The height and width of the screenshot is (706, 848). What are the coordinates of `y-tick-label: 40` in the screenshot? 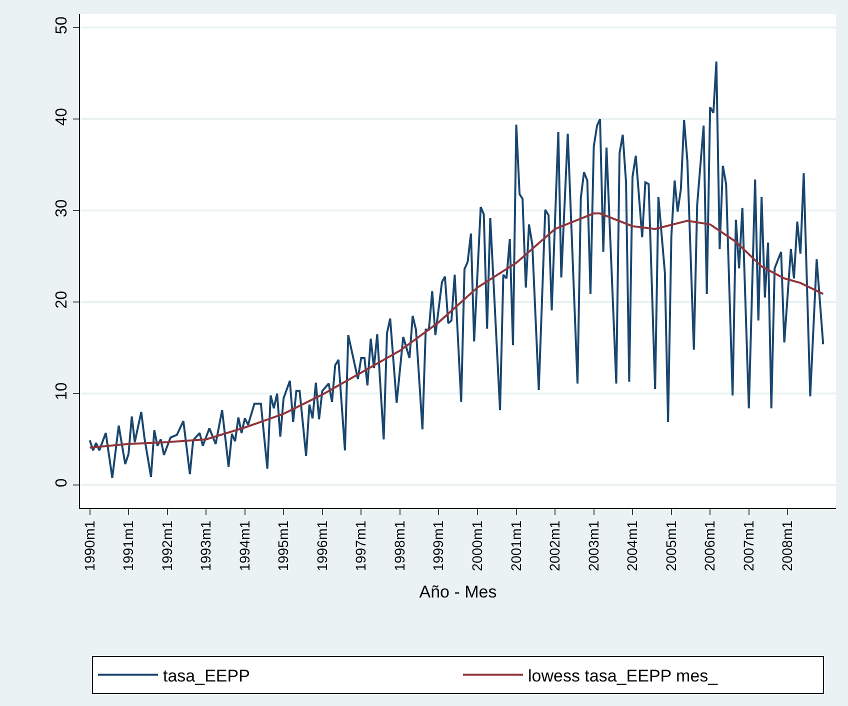 It's located at (62, 117).